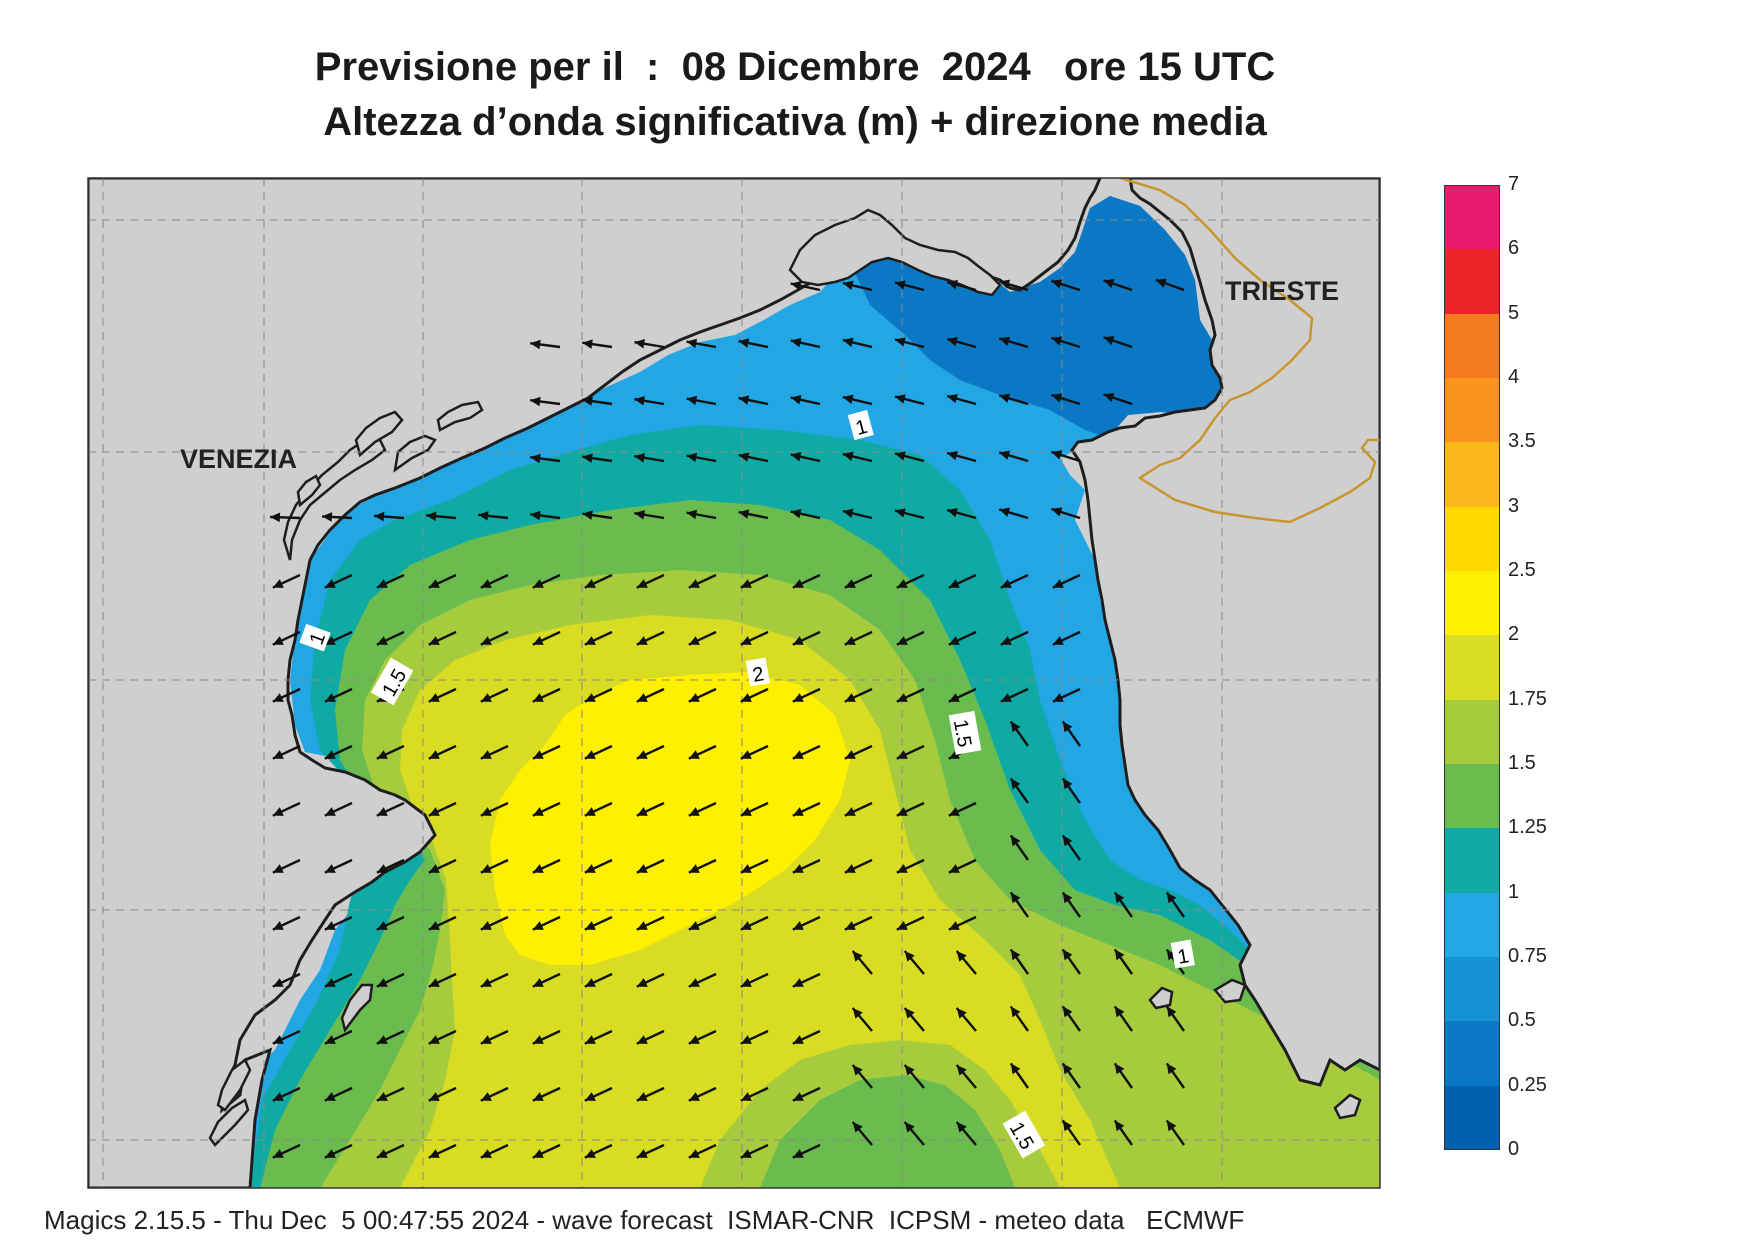  I want to click on city-label-venezia: VENEZIA, so click(238, 459).